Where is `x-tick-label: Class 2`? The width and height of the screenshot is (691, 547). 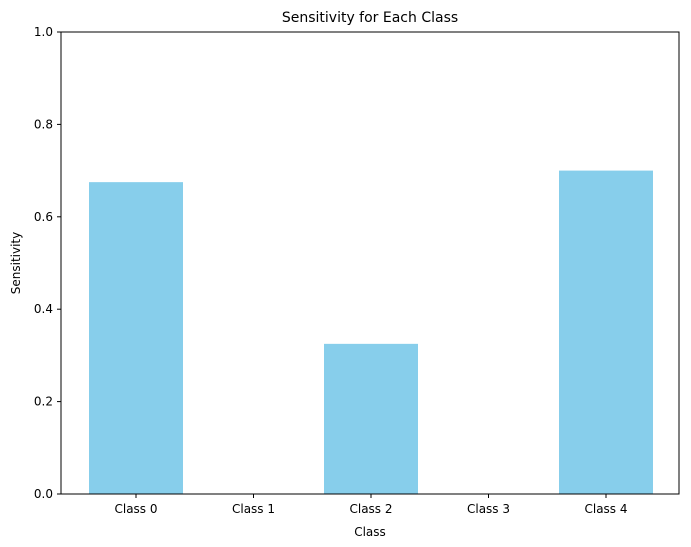 x-tick-label: Class 2 is located at coordinates (370, 509).